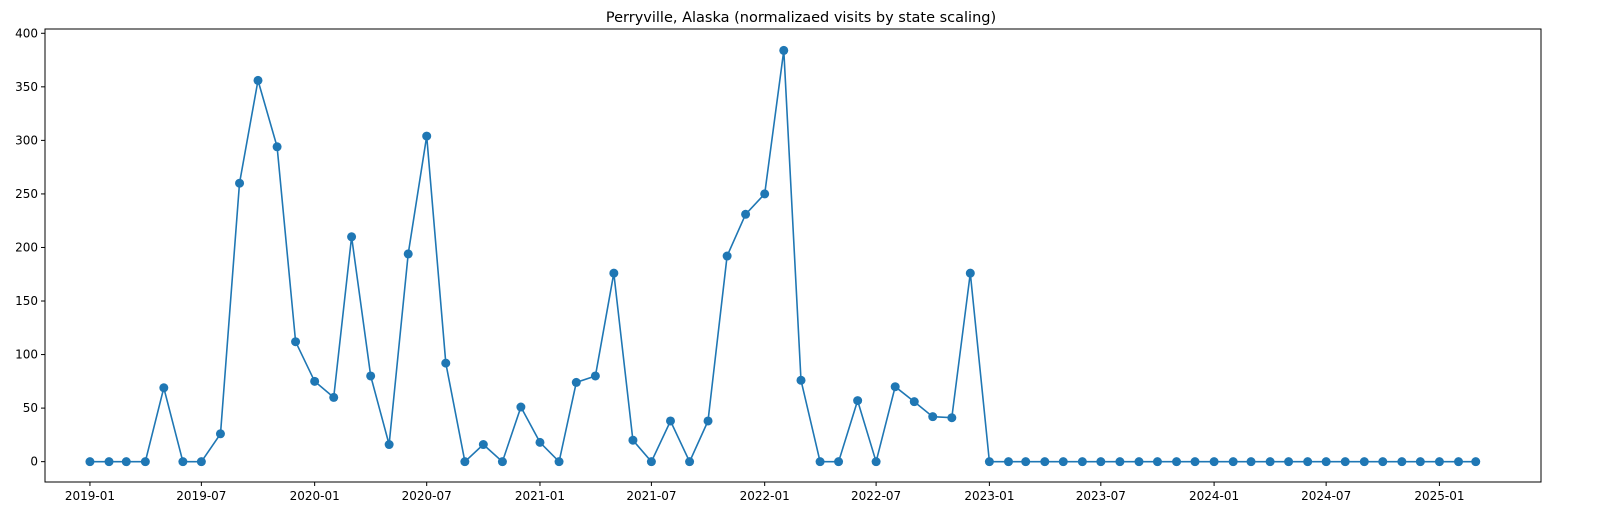 This screenshot has height=526, width=1606. What do you see at coordinates (1326, 496) in the screenshot?
I see `x-tick-label: 2024-07` at bounding box center [1326, 496].